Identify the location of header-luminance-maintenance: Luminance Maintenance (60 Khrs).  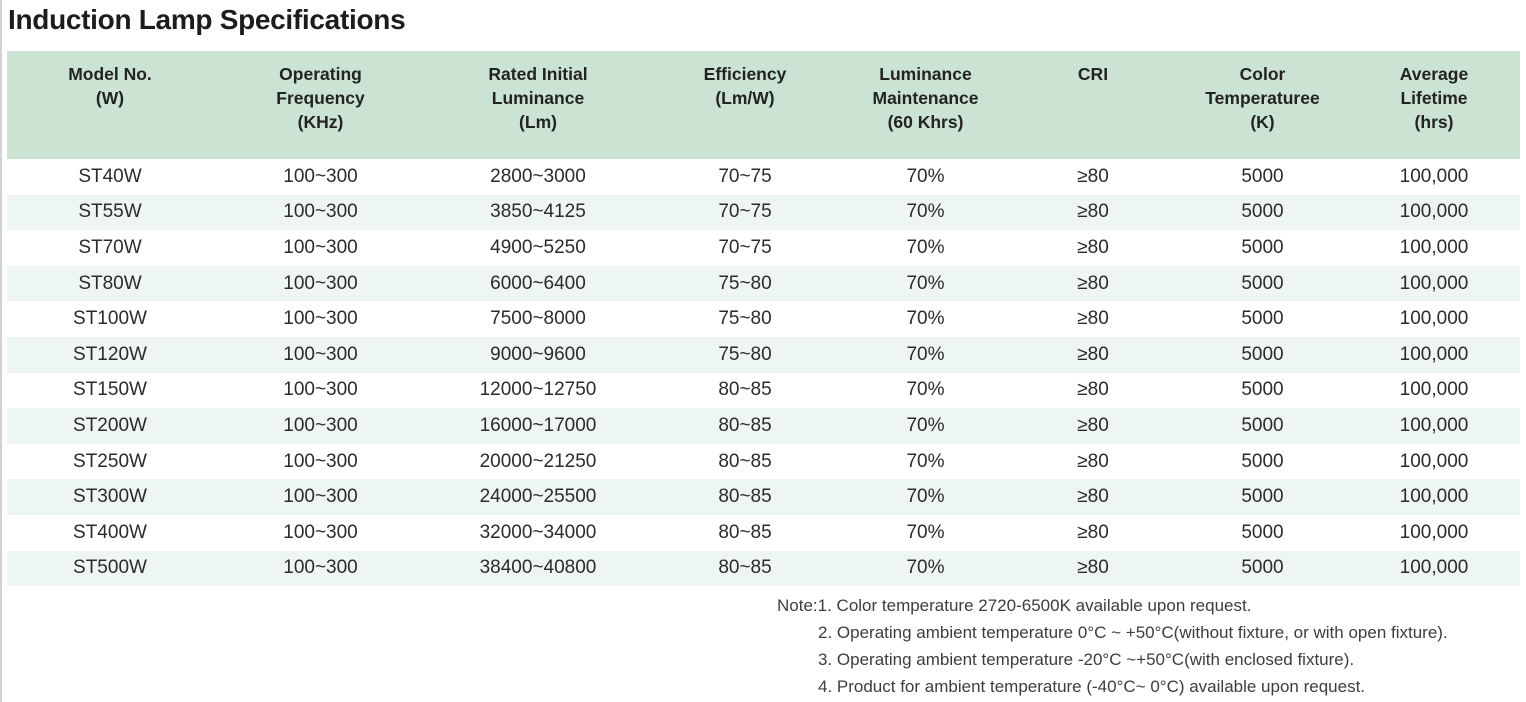
(925, 105).